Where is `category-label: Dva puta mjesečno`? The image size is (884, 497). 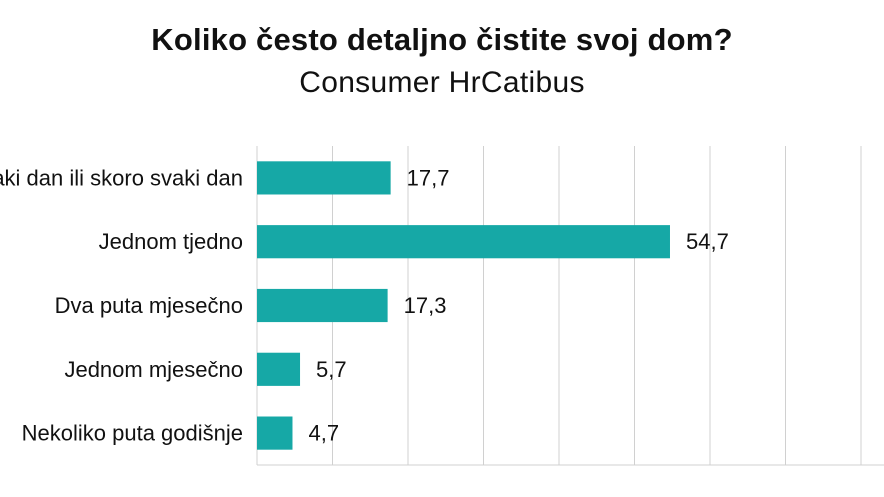
category-label: Dva puta mjesečno is located at coordinates (149, 305).